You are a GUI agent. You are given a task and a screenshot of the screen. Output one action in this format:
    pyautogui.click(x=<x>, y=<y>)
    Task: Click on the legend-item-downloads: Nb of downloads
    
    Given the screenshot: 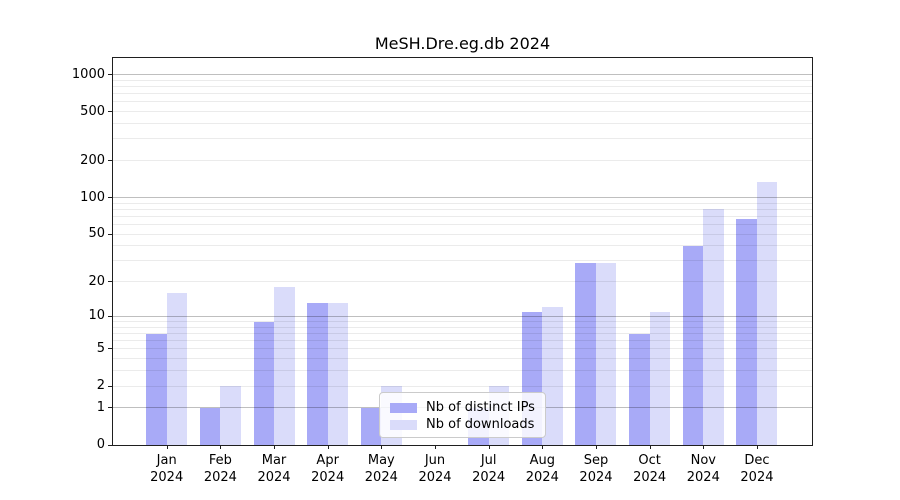 What is the action you would take?
    pyautogui.click(x=467, y=424)
    